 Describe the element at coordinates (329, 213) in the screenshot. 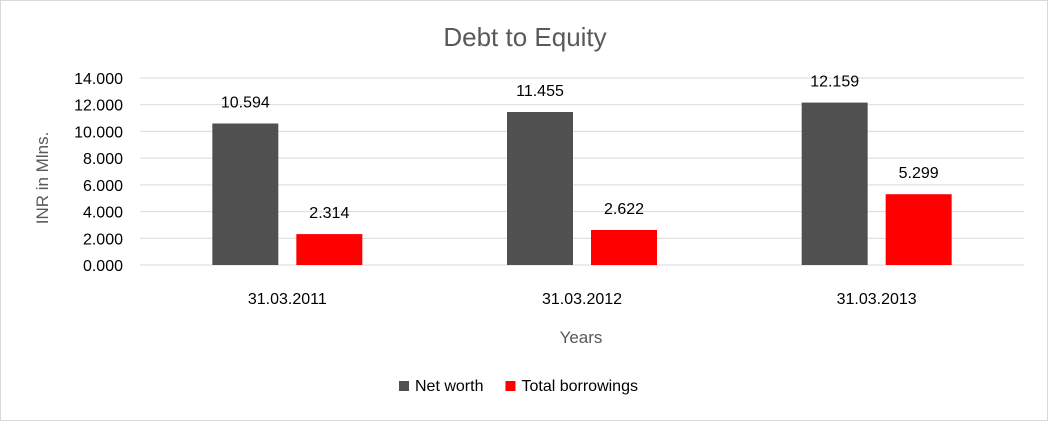

I see `data-label: 2.314` at that location.